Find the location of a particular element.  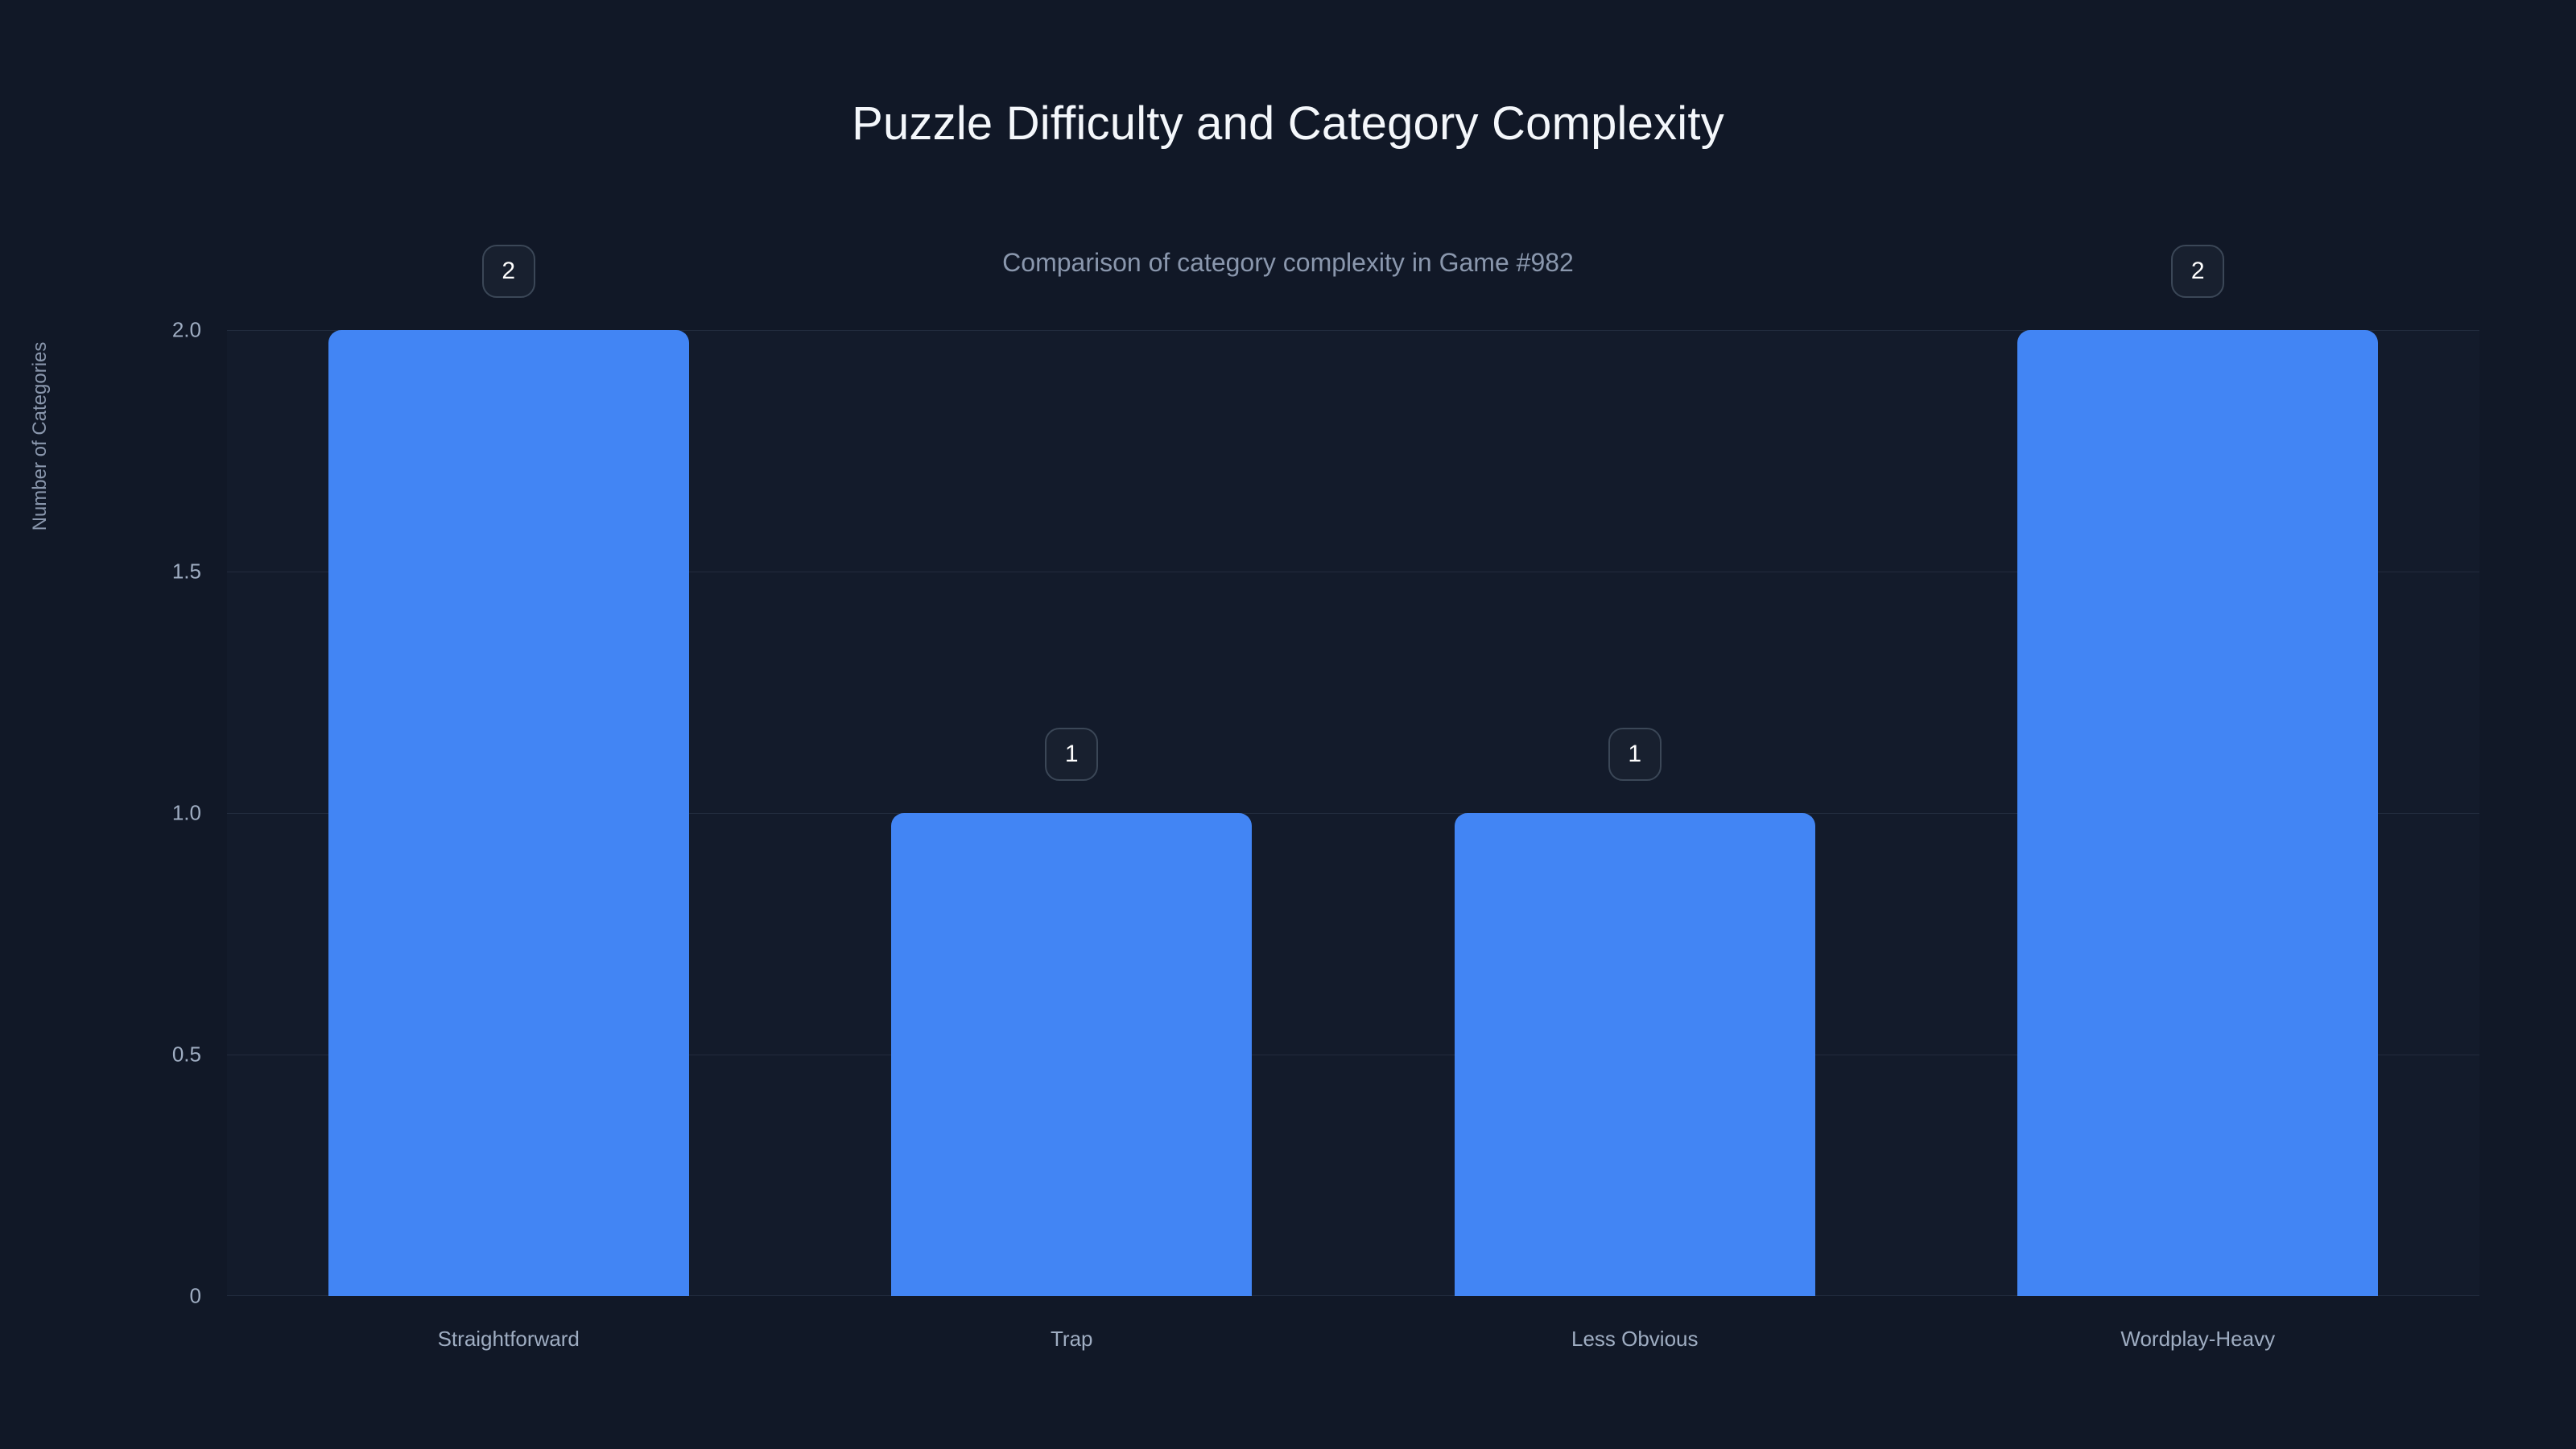

x-tick-label: Trap is located at coordinates (1072, 1339).